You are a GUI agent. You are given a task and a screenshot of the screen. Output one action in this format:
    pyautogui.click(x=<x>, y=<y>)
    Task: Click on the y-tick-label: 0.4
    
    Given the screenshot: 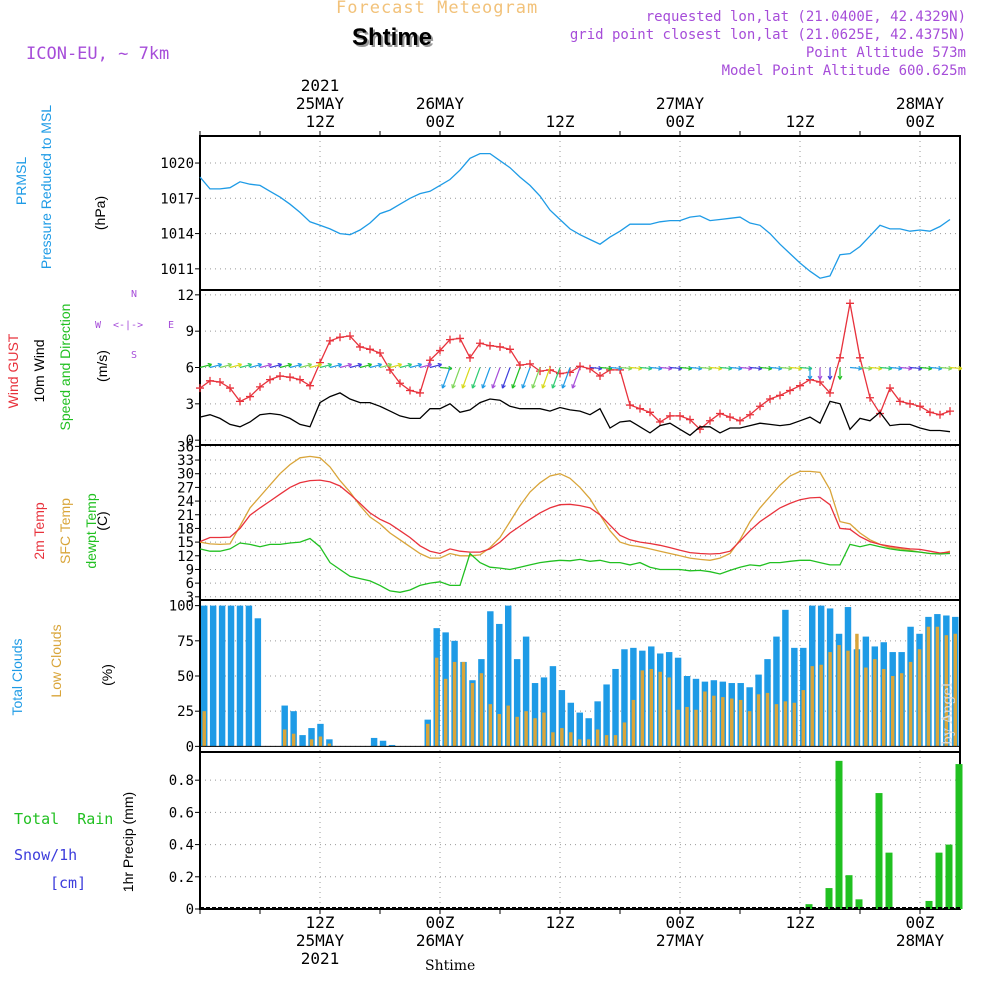 What is the action you would take?
    pyautogui.click(x=181, y=846)
    